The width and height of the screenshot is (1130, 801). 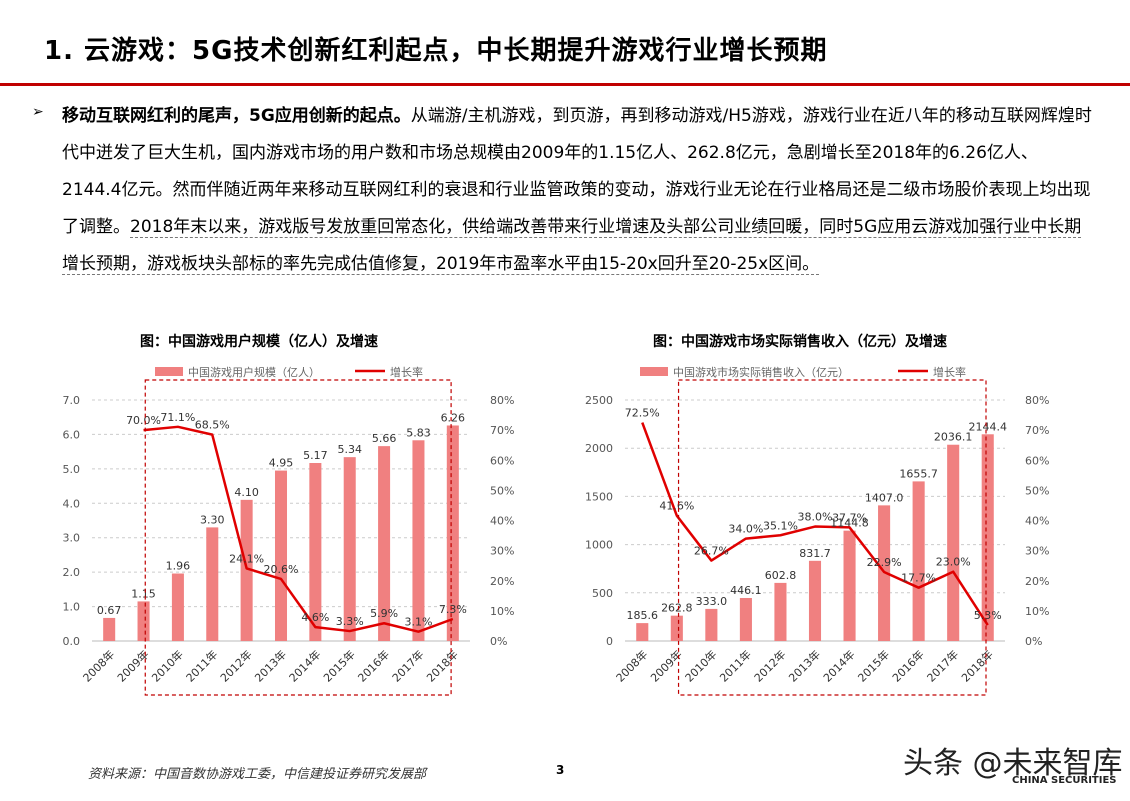 What do you see at coordinates (849, 517) in the screenshot?
I see `growth-value-label: 37.7%` at bounding box center [849, 517].